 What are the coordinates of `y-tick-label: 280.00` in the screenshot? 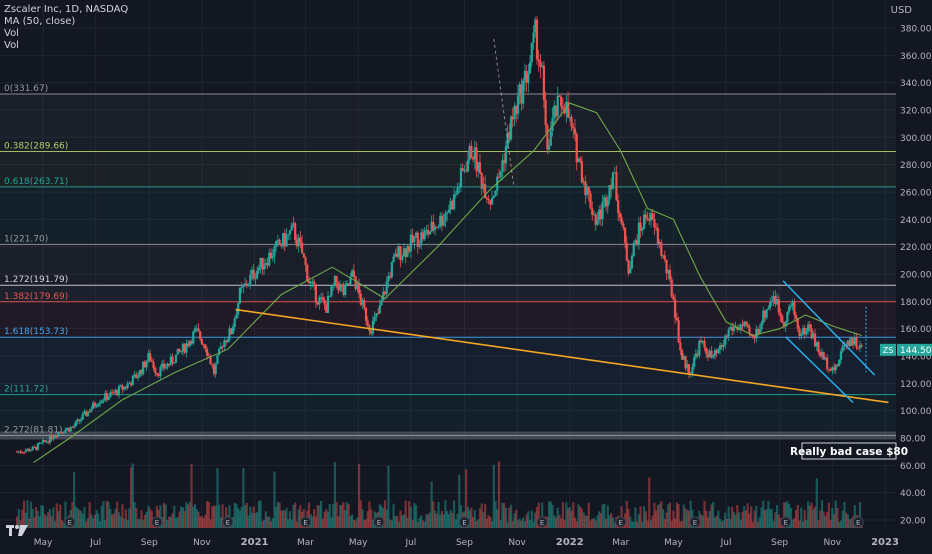 It's located at (916, 166).